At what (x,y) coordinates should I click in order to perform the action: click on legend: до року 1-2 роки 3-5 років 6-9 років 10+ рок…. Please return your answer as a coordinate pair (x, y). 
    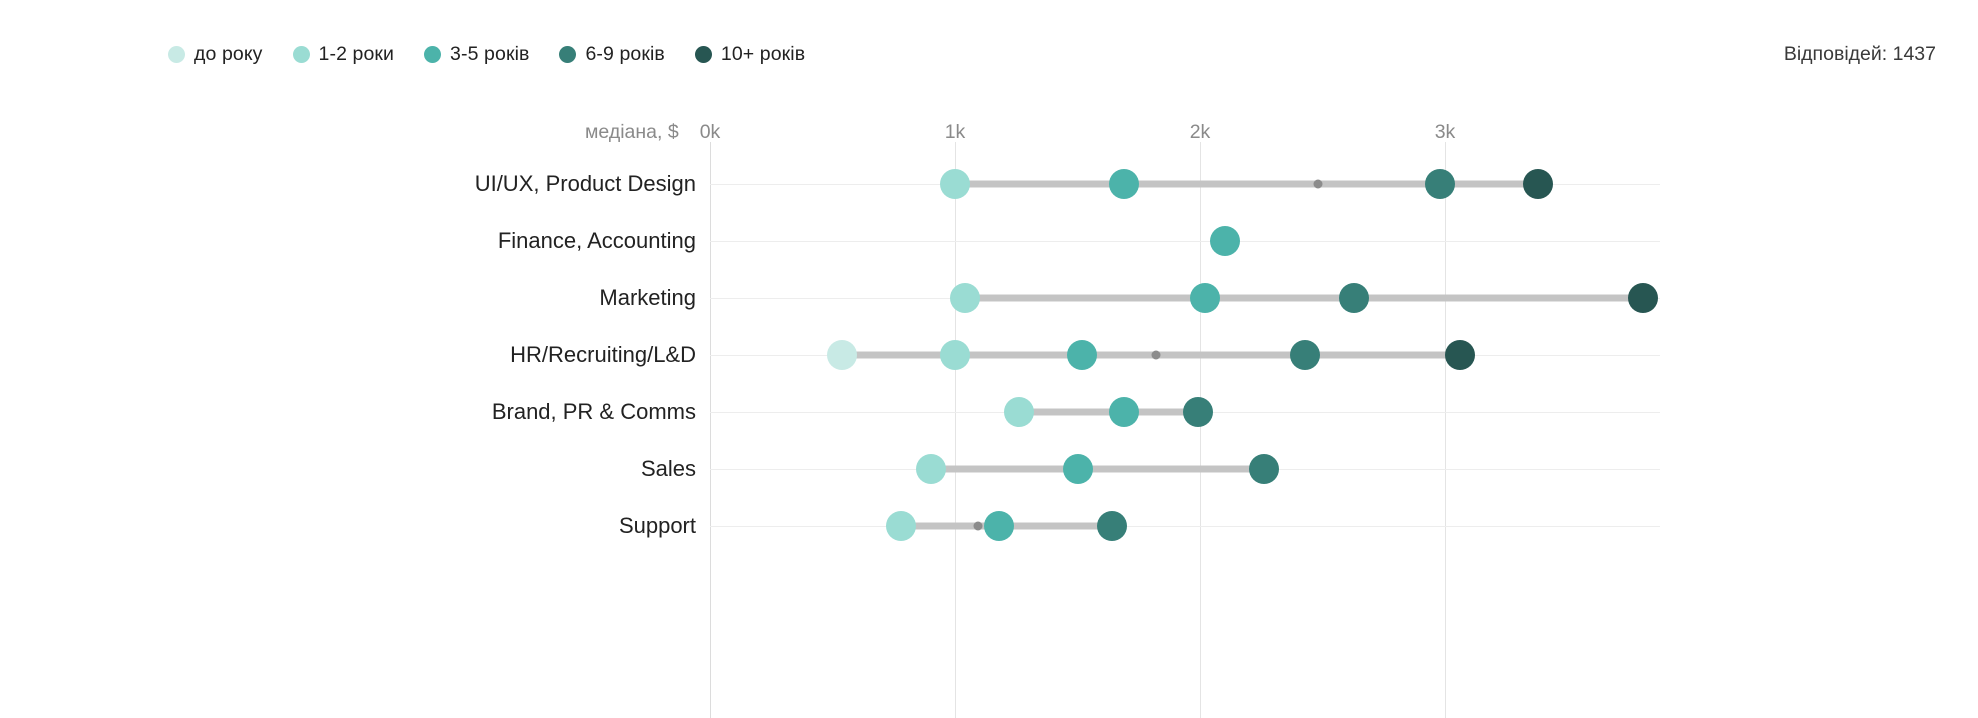
    Looking at the image, I should click on (486, 54).